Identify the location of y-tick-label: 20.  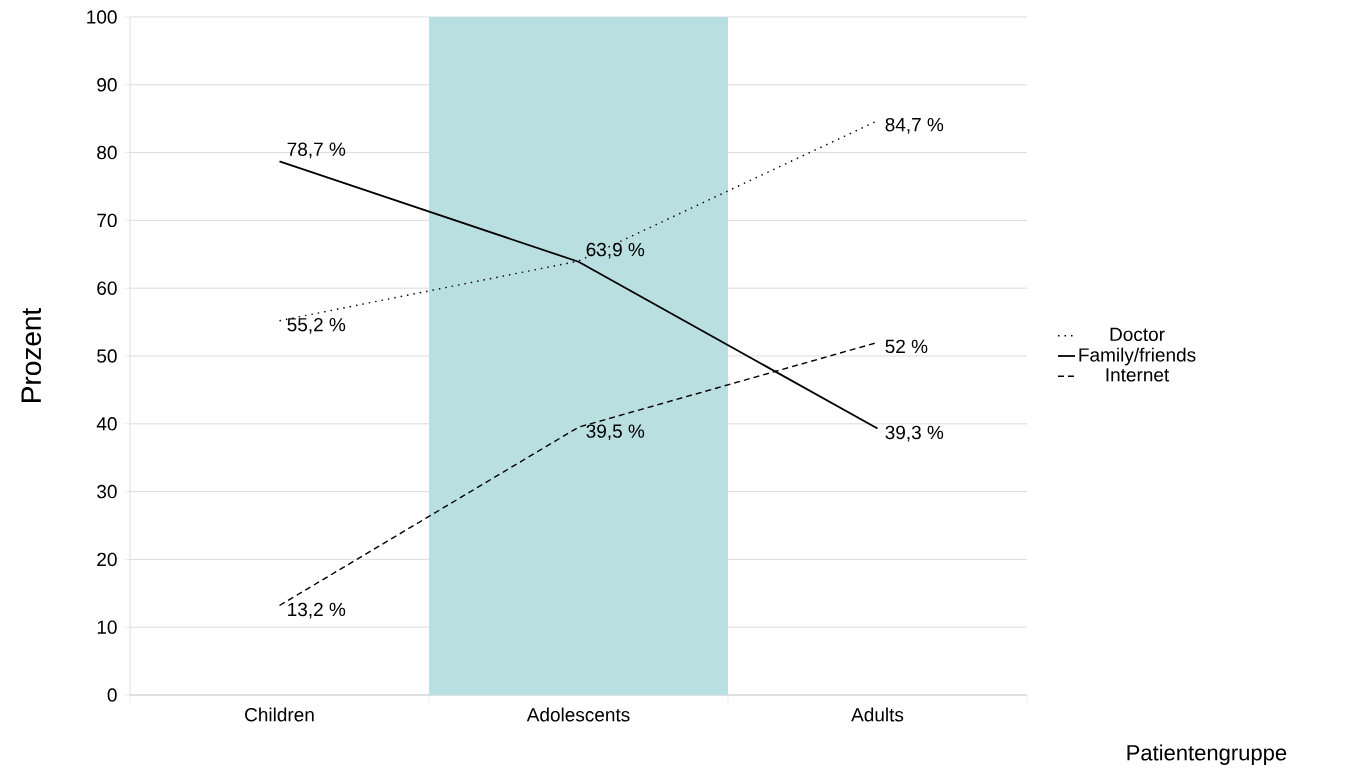
(107, 559).